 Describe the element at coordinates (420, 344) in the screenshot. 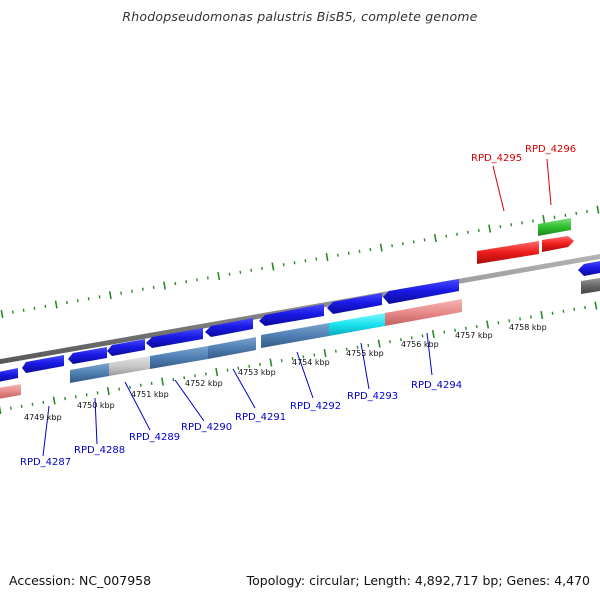

I see `kbp-label: 4756 kbp` at that location.